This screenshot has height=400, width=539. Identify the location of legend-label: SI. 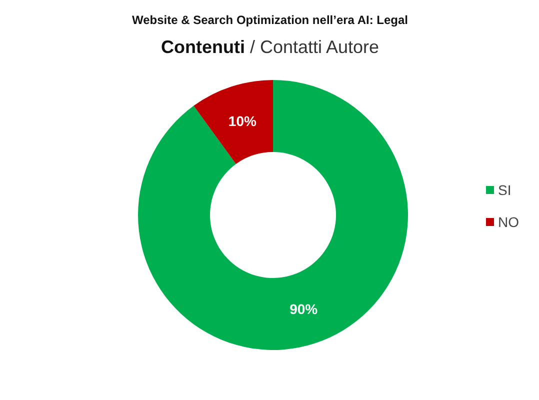
(505, 190).